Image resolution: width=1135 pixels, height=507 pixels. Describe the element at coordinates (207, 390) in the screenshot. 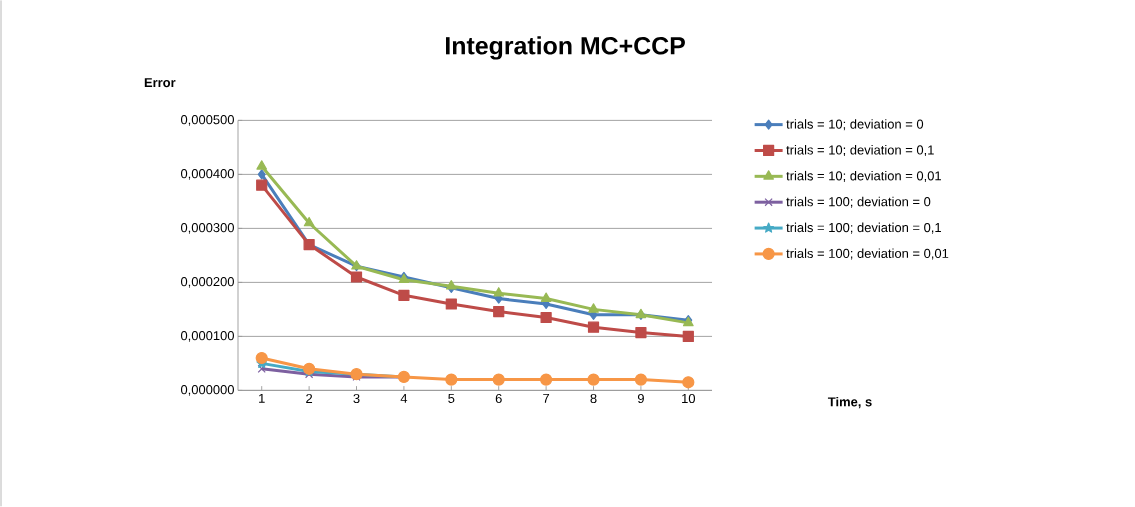

I see `y-tick-label: 0,000000` at that location.